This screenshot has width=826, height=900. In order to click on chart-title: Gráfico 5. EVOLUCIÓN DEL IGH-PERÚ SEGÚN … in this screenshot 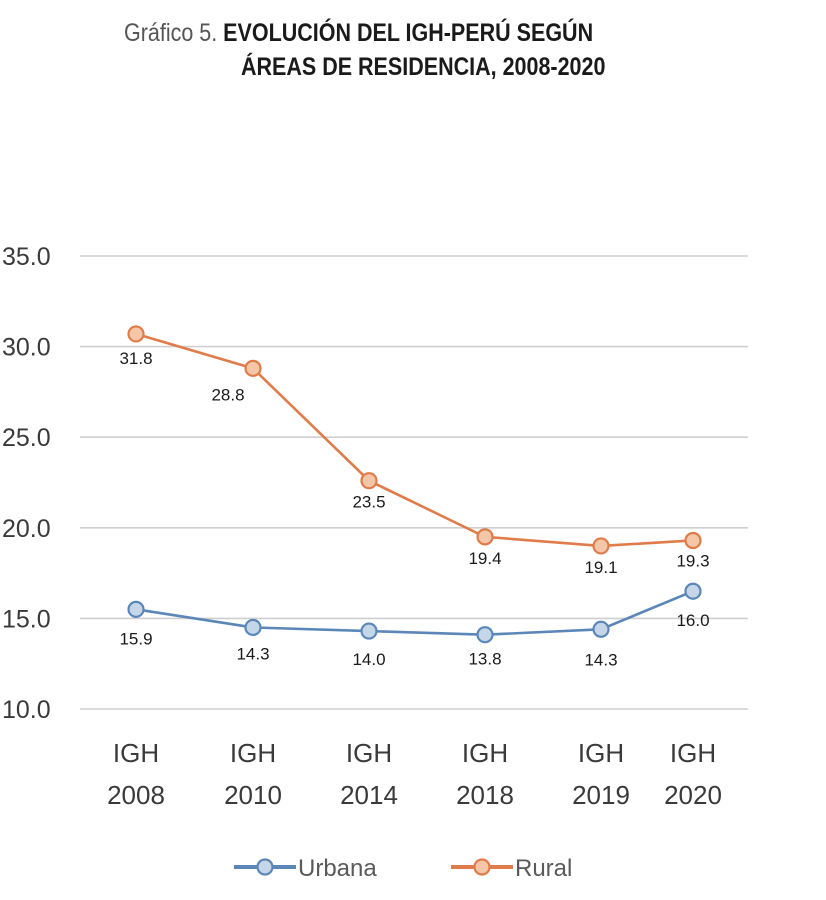, I will do `click(364, 50)`.